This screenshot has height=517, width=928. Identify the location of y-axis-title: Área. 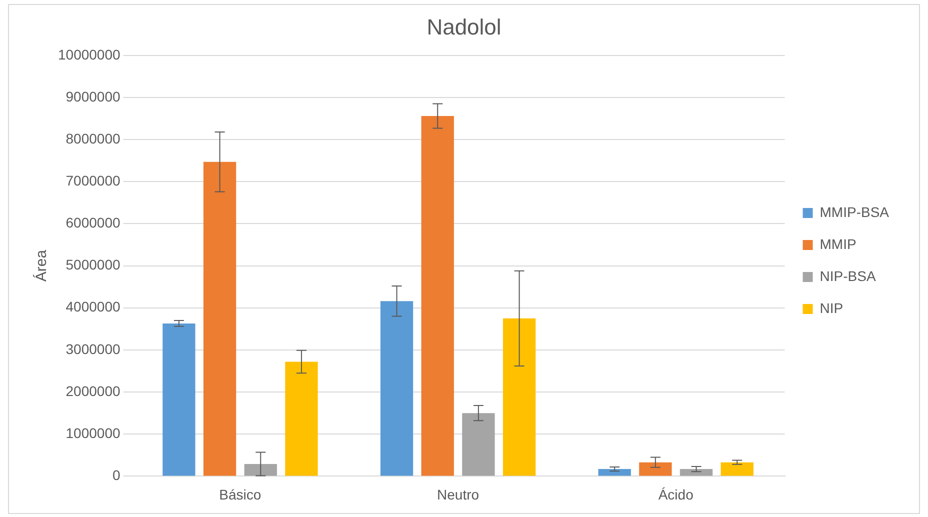
(41, 265).